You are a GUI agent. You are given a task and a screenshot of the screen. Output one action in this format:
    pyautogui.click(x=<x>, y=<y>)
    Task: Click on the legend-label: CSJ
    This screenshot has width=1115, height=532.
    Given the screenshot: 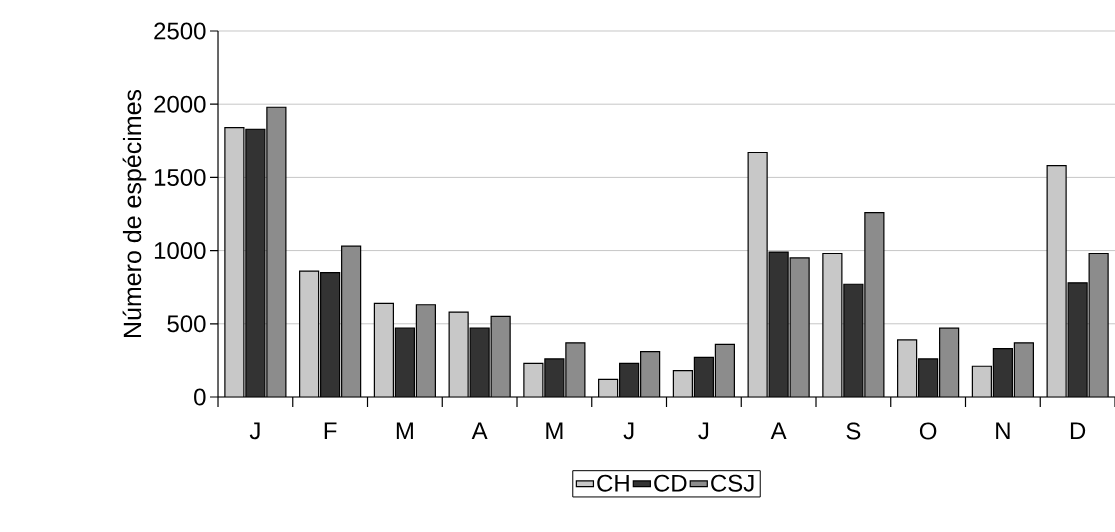 What is the action you would take?
    pyautogui.click(x=732, y=483)
    